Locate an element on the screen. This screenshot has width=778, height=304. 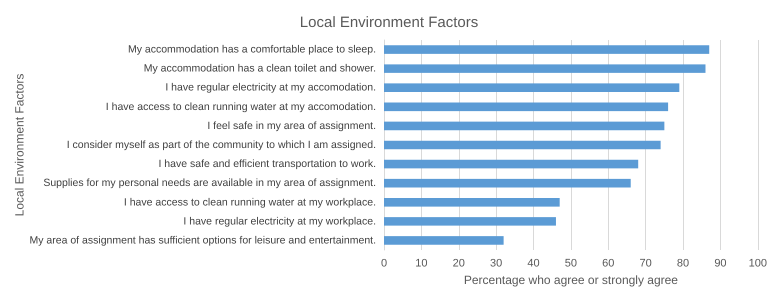
y-tick-label: My accommodation has a comfortable place to sleep. is located at coordinates (252, 50).